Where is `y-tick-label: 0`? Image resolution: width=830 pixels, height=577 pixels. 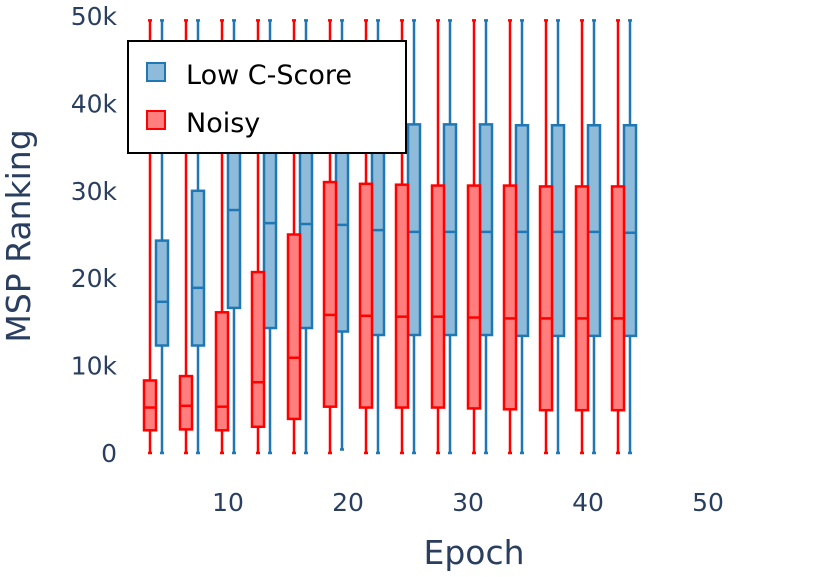
y-tick-label: 0 is located at coordinates (109, 453).